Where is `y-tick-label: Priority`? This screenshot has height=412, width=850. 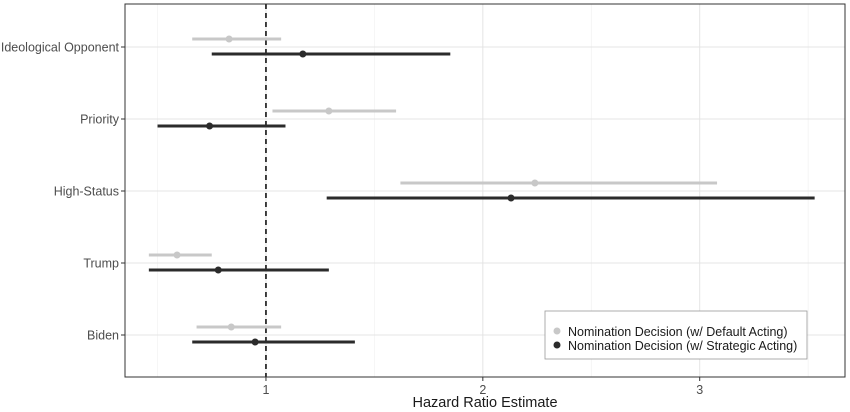 y-tick-label: Priority is located at coordinates (100, 120).